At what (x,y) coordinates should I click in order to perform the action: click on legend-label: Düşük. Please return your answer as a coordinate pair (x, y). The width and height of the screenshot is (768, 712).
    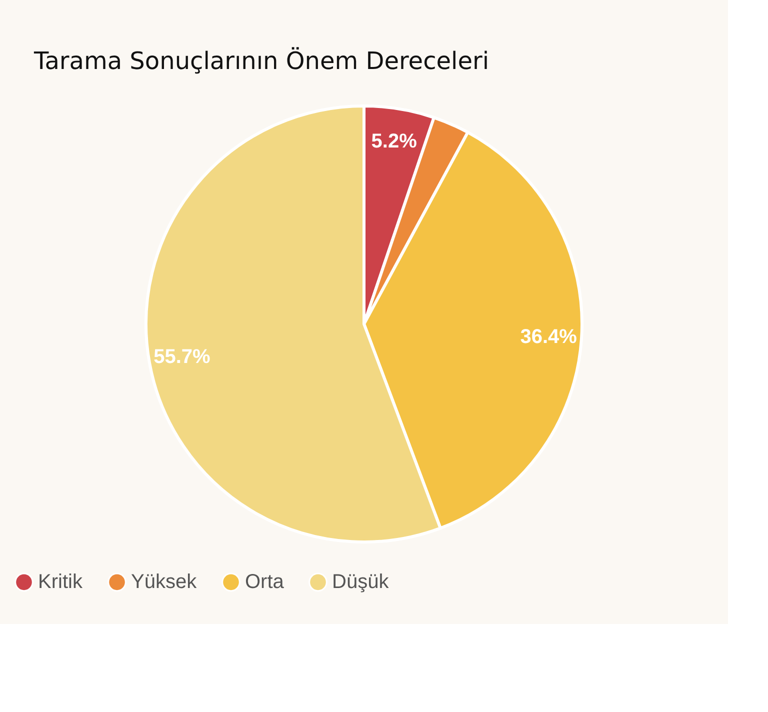
    Looking at the image, I should click on (361, 582).